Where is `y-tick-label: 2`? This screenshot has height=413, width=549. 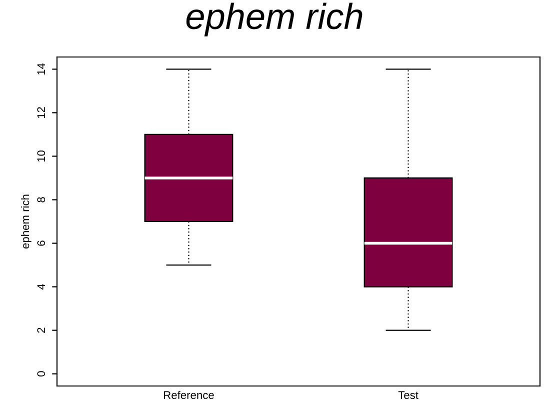 y-tick-label: 2 is located at coordinates (41, 330).